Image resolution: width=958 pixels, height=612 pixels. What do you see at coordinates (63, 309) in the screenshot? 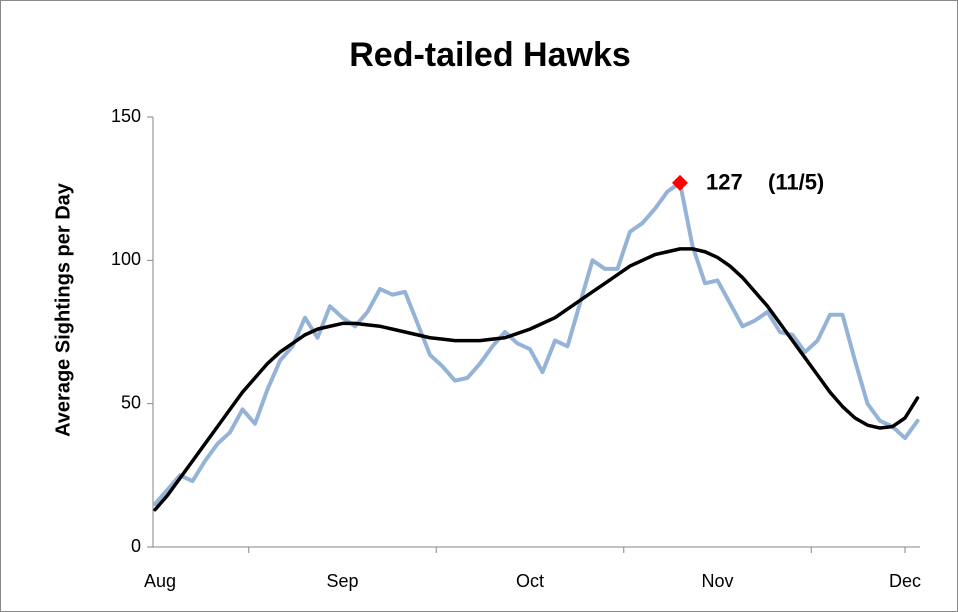
I see `y-axis-label: Average Sightings per Day` at bounding box center [63, 309].